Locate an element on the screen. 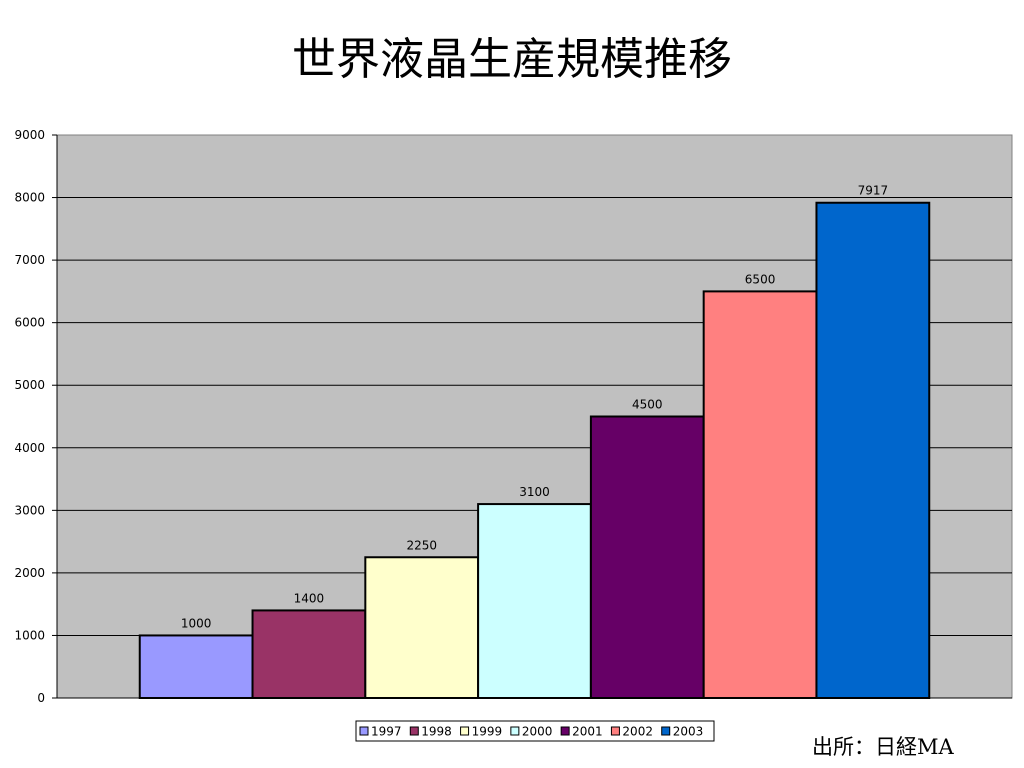 This screenshot has width=1024, height=768. y-tick-label: 6000 is located at coordinates (29, 323).